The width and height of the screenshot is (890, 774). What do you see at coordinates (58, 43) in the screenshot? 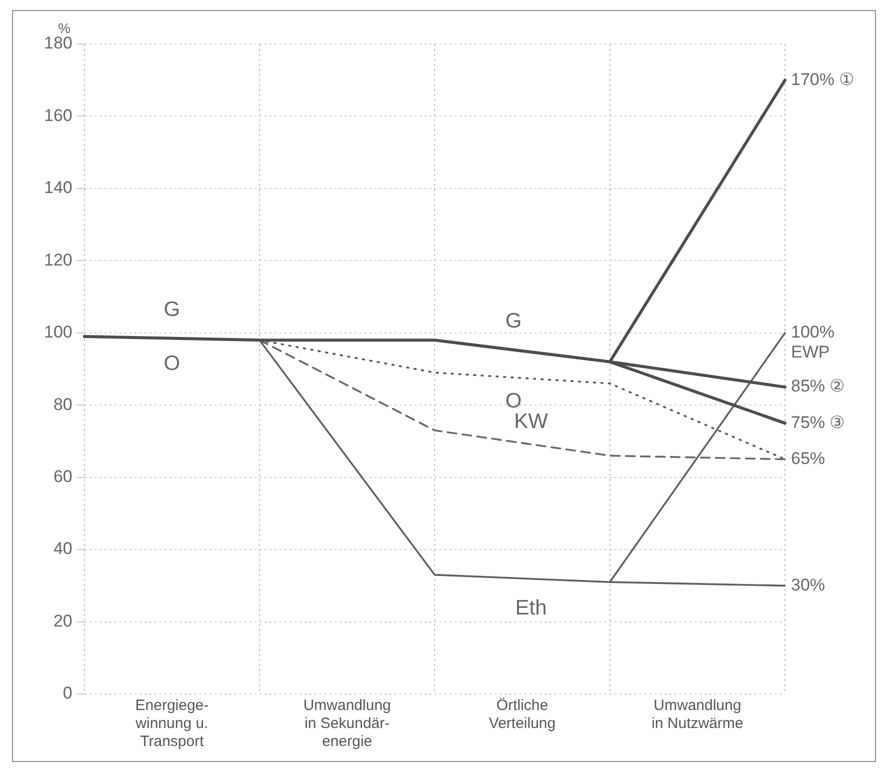
I see `y-tick-label: 180` at bounding box center [58, 43].